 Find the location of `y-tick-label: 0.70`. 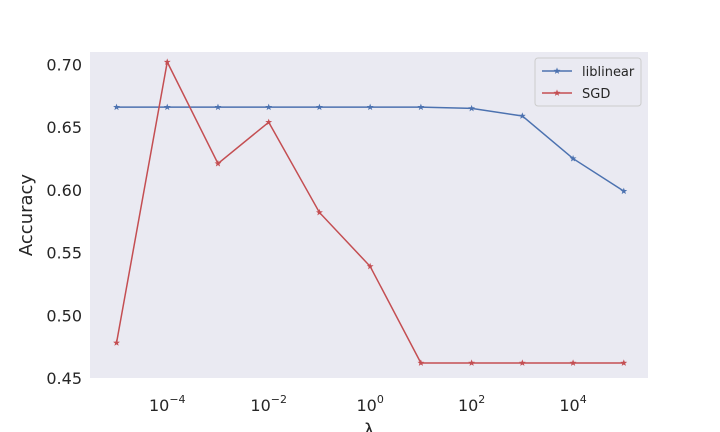

y-tick-label: 0.70 is located at coordinates (64, 65).